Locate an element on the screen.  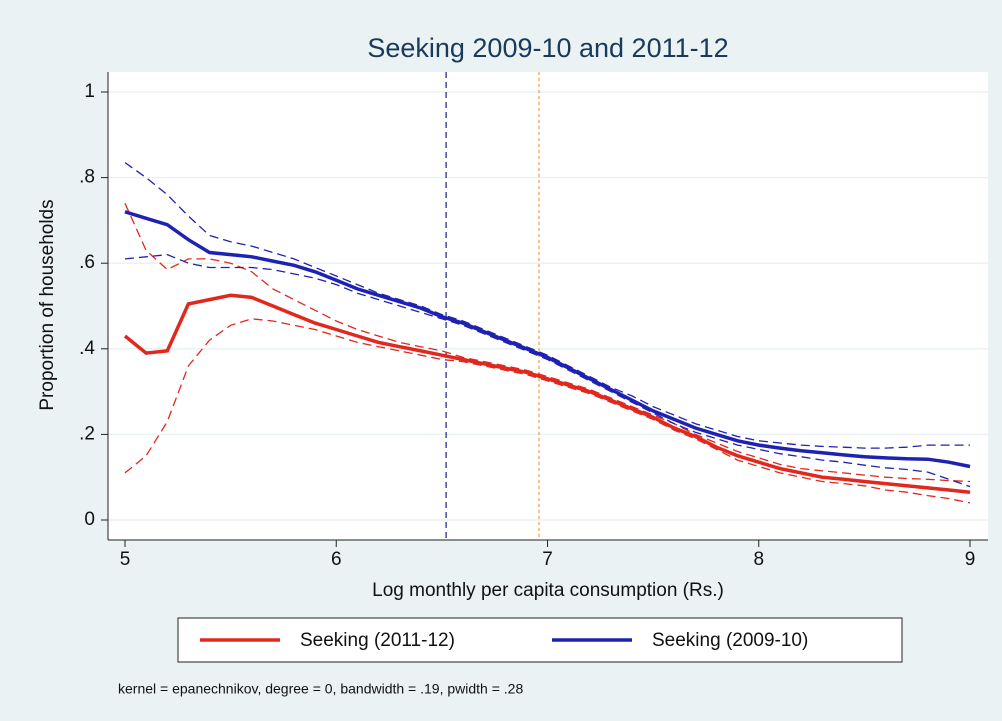
x-axis-label: Log monthly per capita consumption (Rs.) is located at coordinates (548, 590).